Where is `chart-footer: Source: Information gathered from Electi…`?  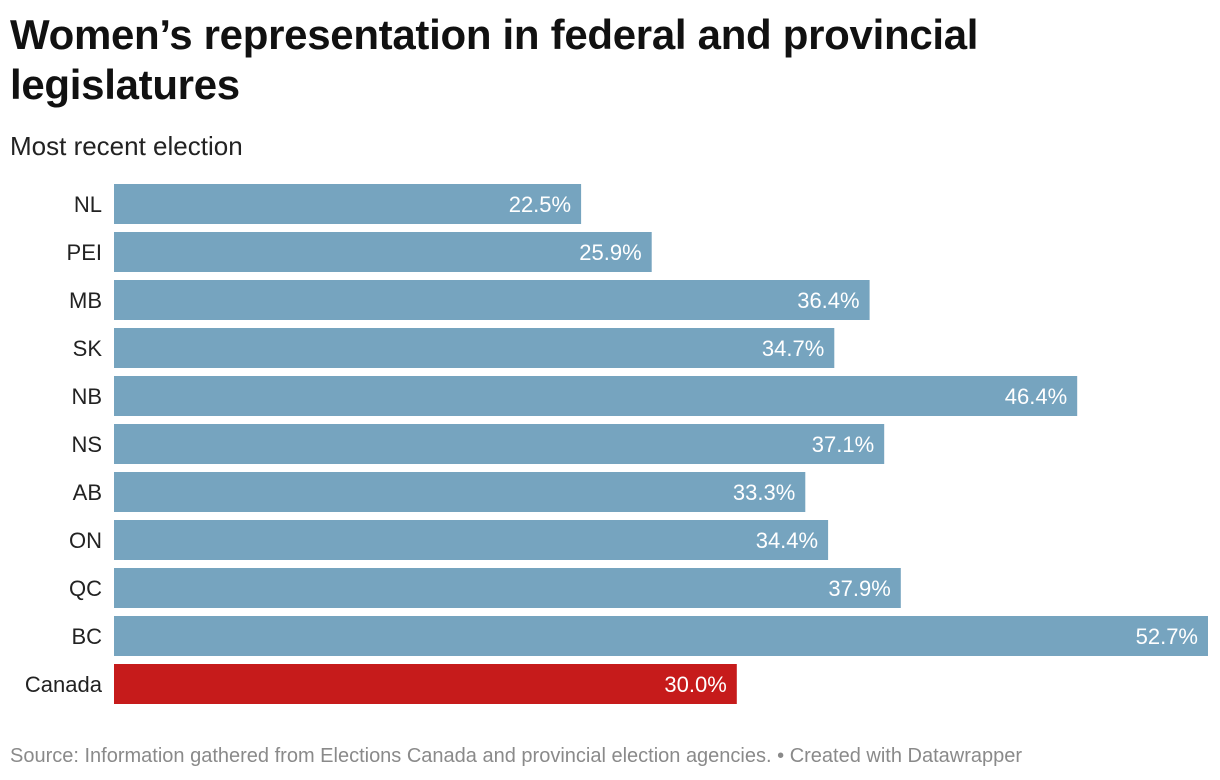 chart-footer: Source: Information gathered from Electi… is located at coordinates (516, 756).